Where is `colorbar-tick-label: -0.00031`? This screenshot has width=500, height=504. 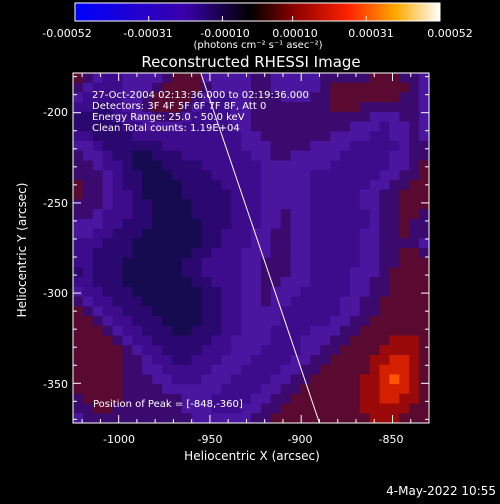 colorbar-tick-label: -0.00031 is located at coordinates (147, 33).